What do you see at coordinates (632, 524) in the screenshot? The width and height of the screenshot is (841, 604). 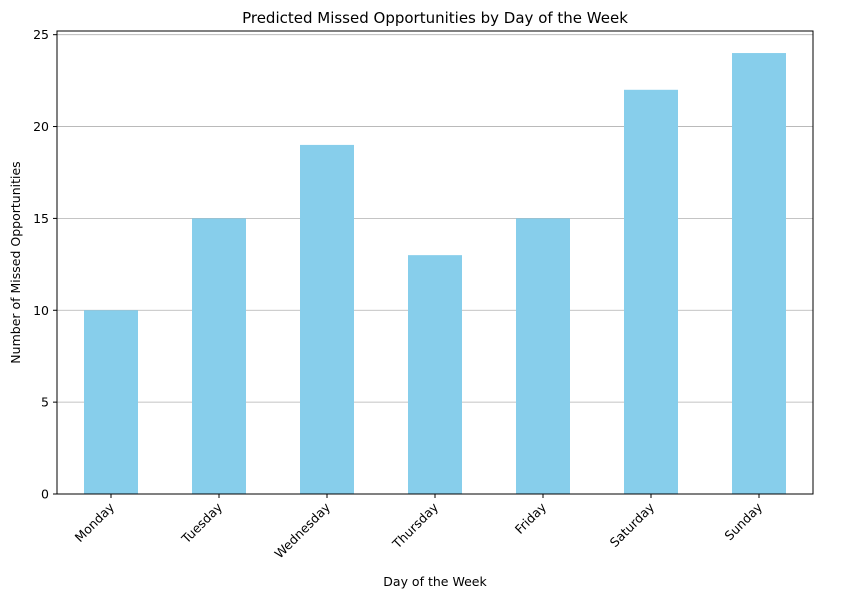 I see `x-tick-label: Saturday` at bounding box center [632, 524].